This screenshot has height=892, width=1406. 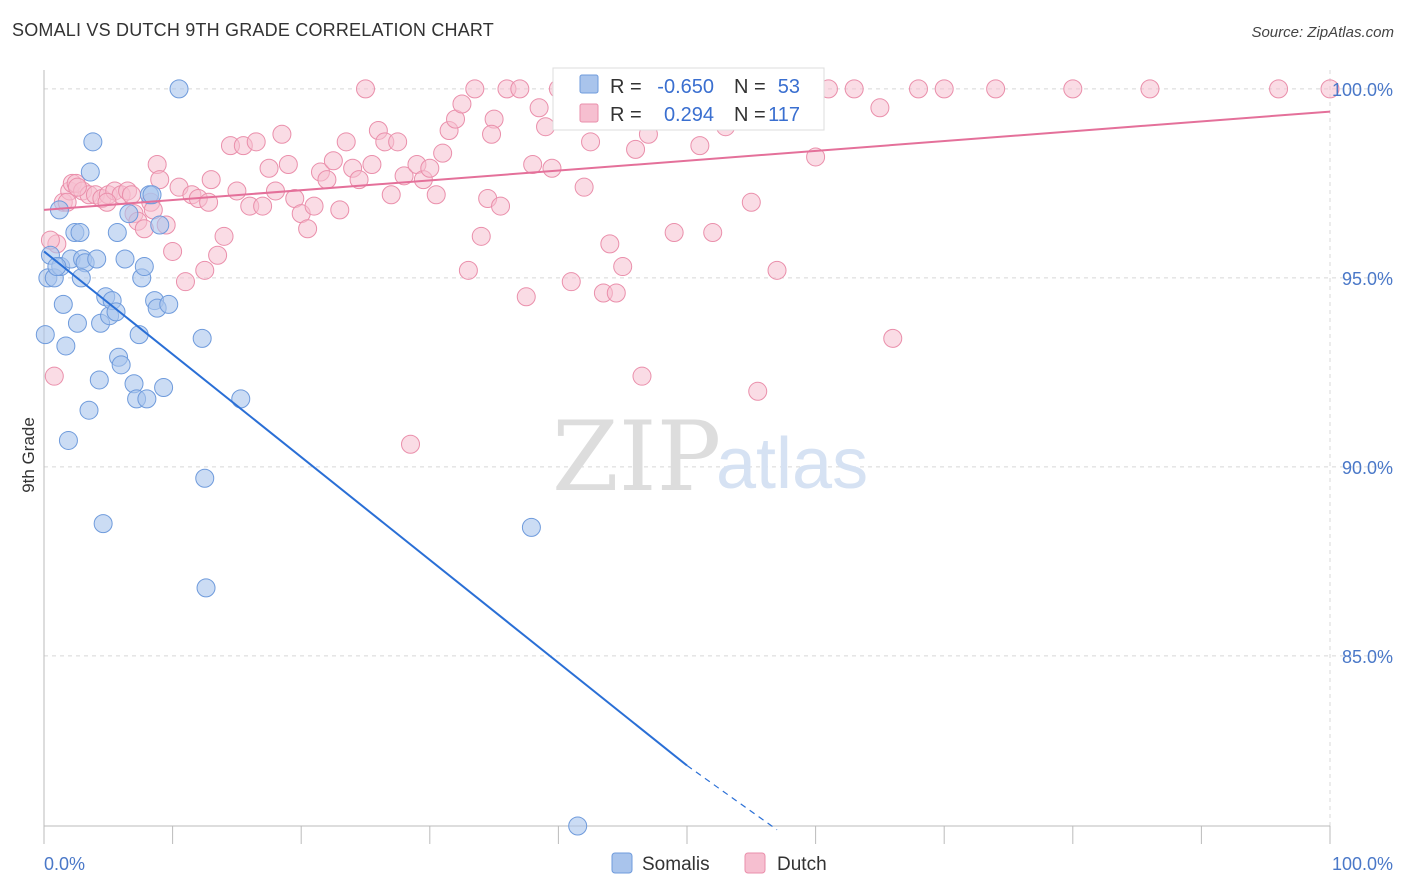 I want to click on x-tick-label-1: 100.0%, so click(x=1362, y=864).